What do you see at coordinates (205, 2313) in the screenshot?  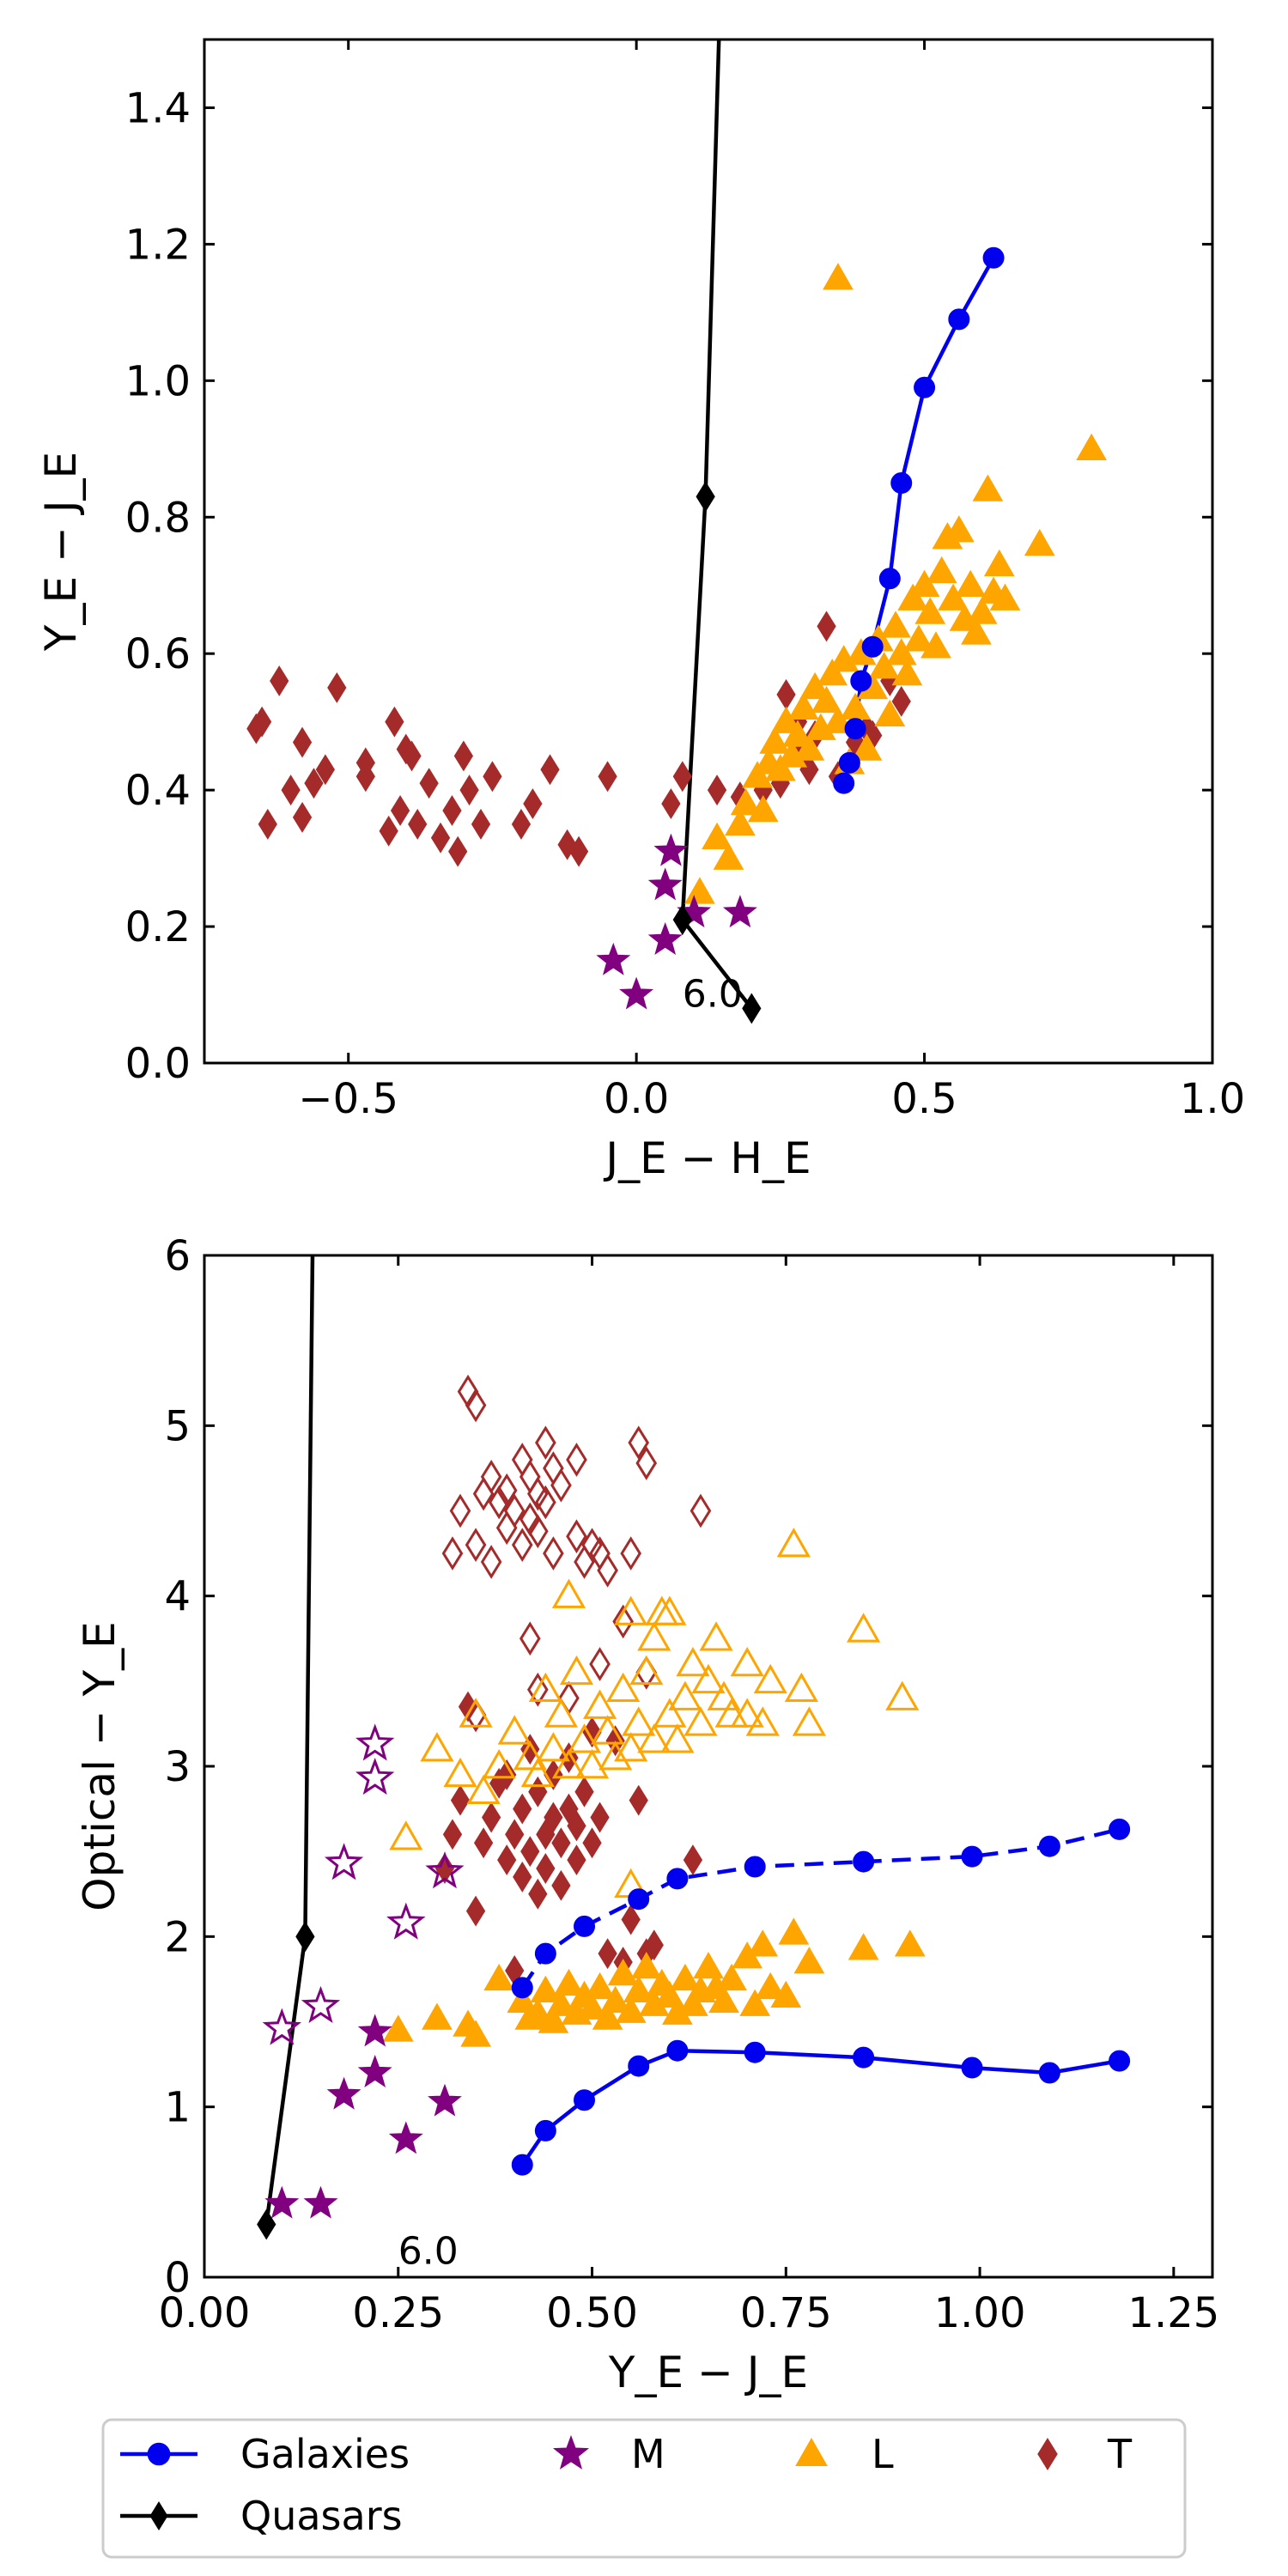 I see `x-tick-label: 0.00` at bounding box center [205, 2313].